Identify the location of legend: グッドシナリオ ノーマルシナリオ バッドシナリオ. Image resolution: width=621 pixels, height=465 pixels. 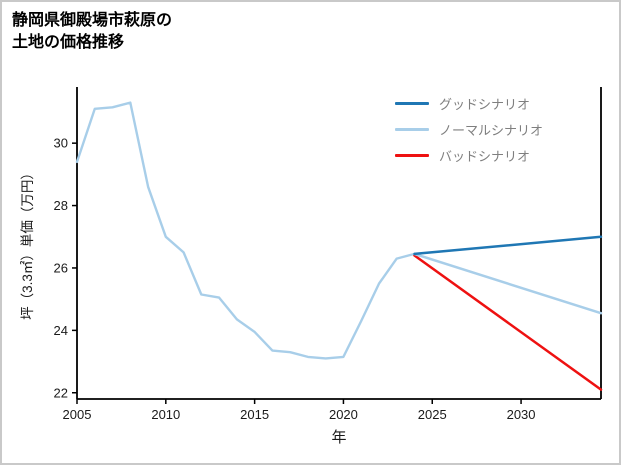
(469, 129).